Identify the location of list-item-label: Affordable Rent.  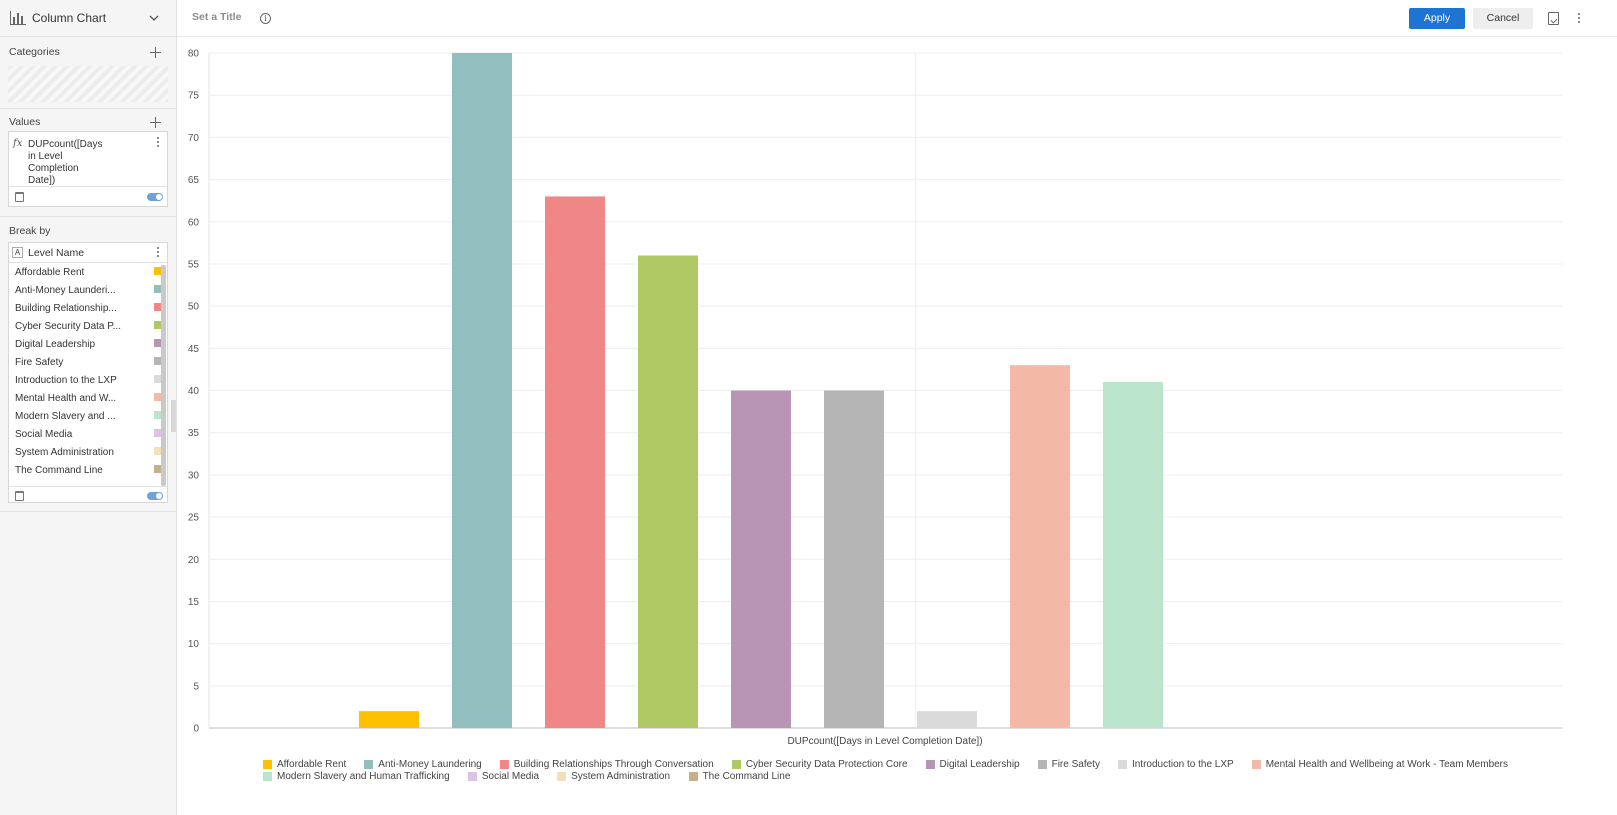
(50, 272).